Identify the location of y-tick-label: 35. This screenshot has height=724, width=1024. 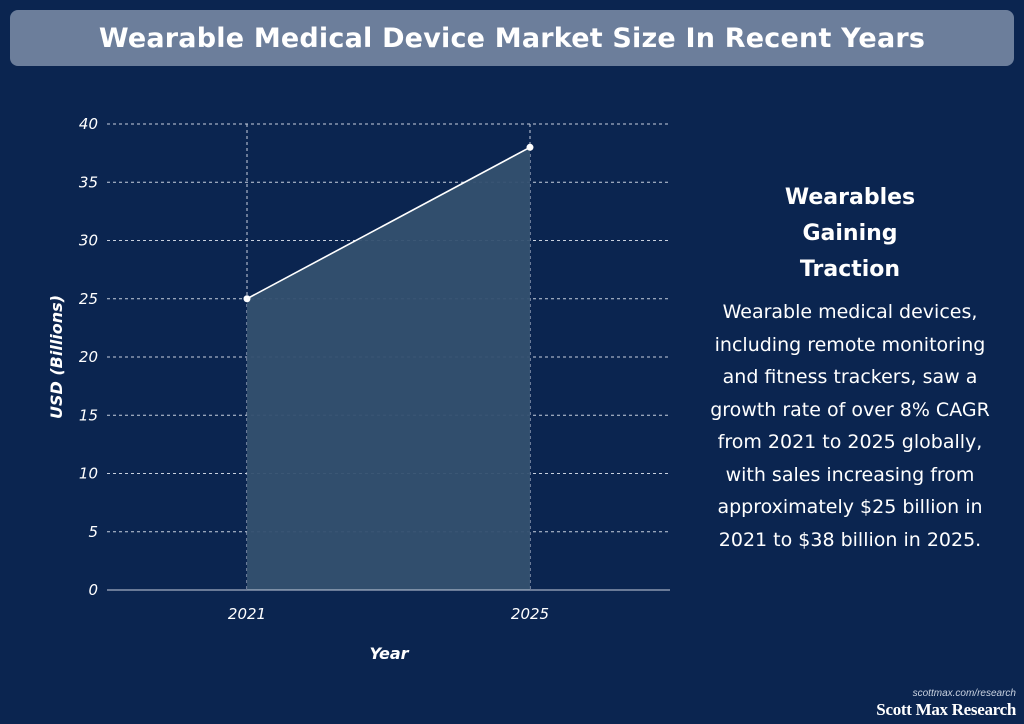
(88, 182).